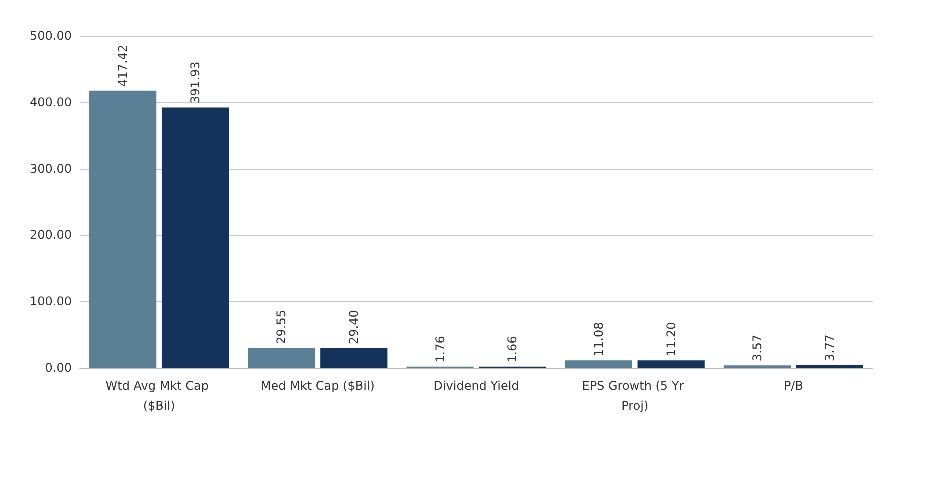 This screenshot has height=484, width=951. Describe the element at coordinates (123, 65) in the screenshot. I see `text: 417.42` at that location.